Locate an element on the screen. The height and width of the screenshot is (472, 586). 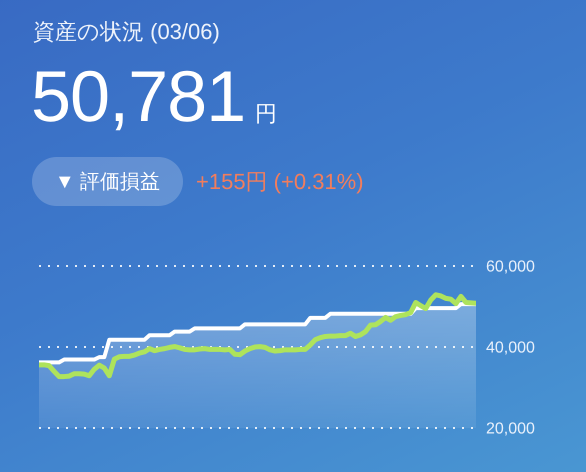
dropdown-button: ▼ 評価損益 is located at coordinates (107, 181).